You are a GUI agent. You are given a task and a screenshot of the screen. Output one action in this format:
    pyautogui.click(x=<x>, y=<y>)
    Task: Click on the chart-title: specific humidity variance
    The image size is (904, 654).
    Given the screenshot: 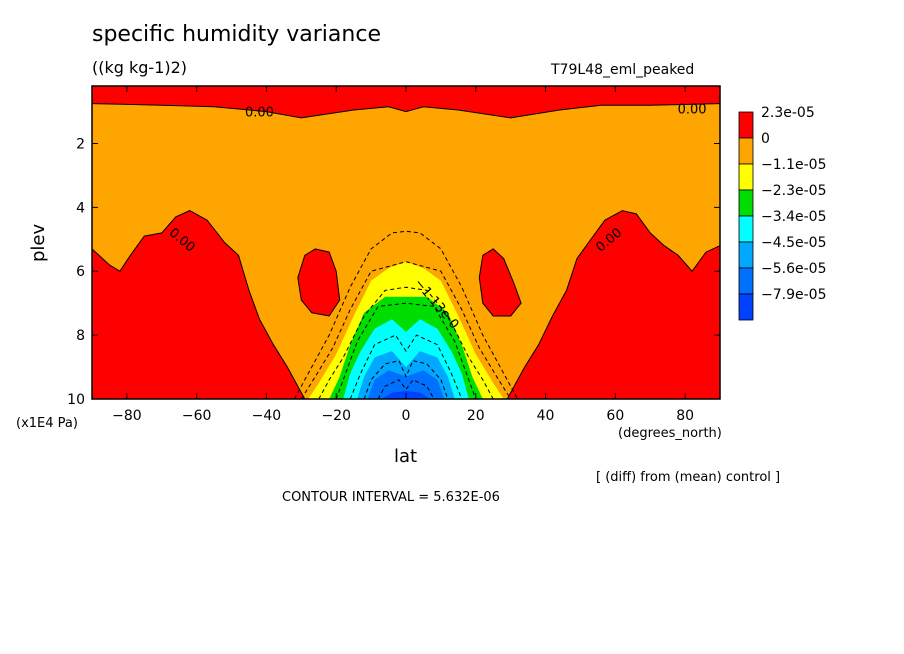 What is the action you would take?
    pyautogui.click(x=236, y=34)
    